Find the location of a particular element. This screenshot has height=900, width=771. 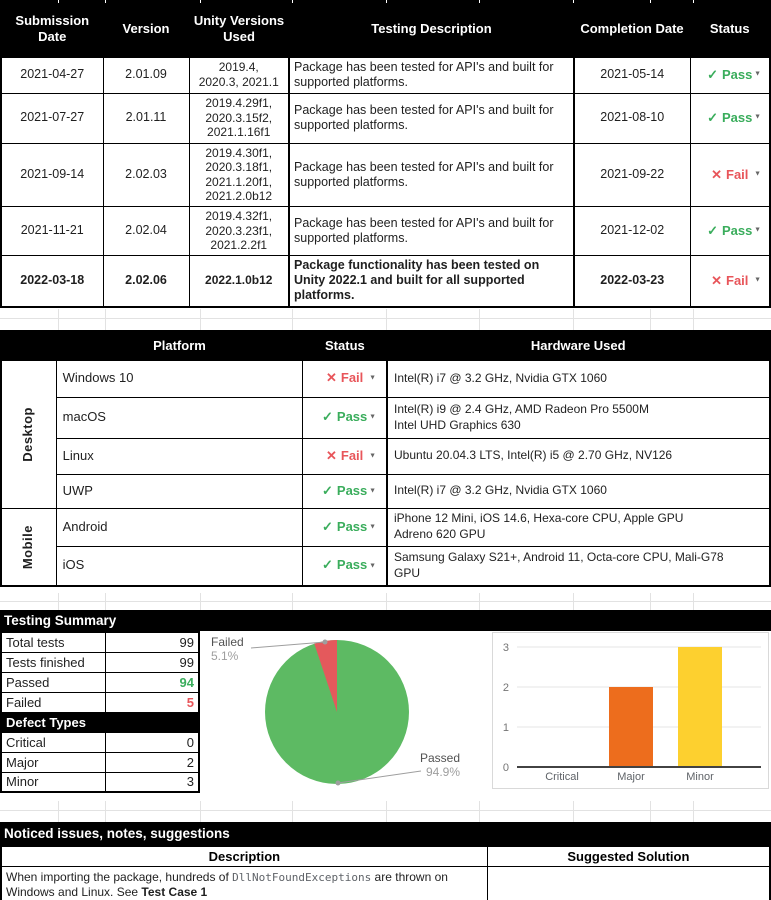

summary-value-passed: 94 is located at coordinates (152, 682).